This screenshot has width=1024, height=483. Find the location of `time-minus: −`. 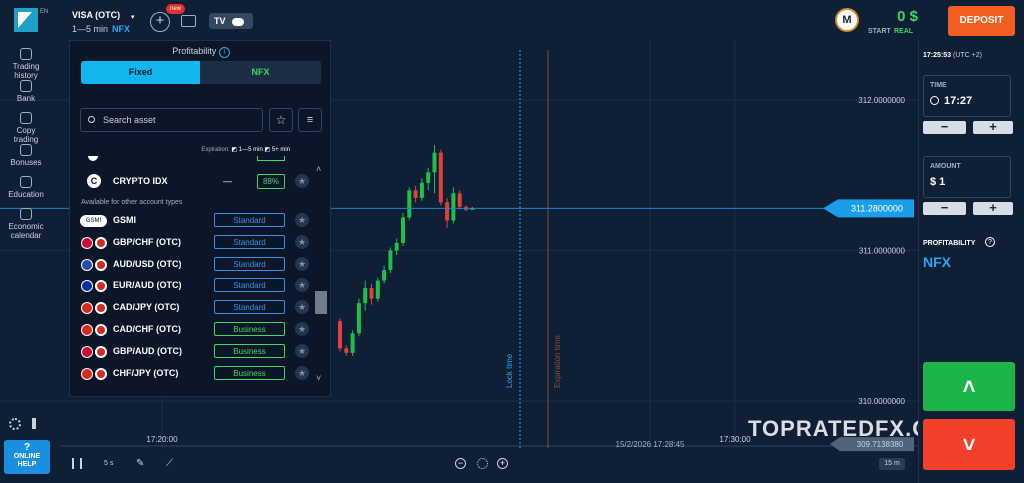

time-minus: − is located at coordinates (944, 127).